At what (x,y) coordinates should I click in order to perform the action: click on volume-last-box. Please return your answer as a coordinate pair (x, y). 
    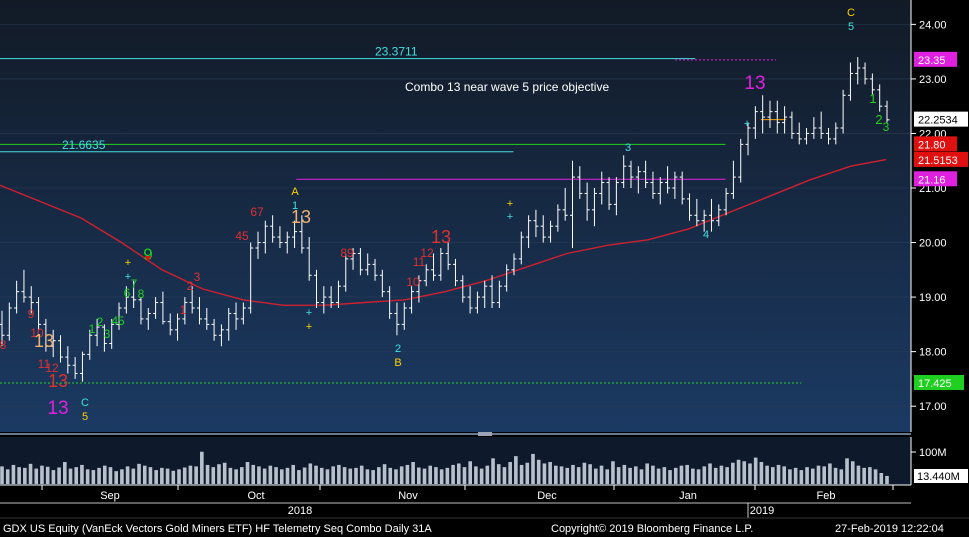
    Looking at the image, I should click on (941, 476).